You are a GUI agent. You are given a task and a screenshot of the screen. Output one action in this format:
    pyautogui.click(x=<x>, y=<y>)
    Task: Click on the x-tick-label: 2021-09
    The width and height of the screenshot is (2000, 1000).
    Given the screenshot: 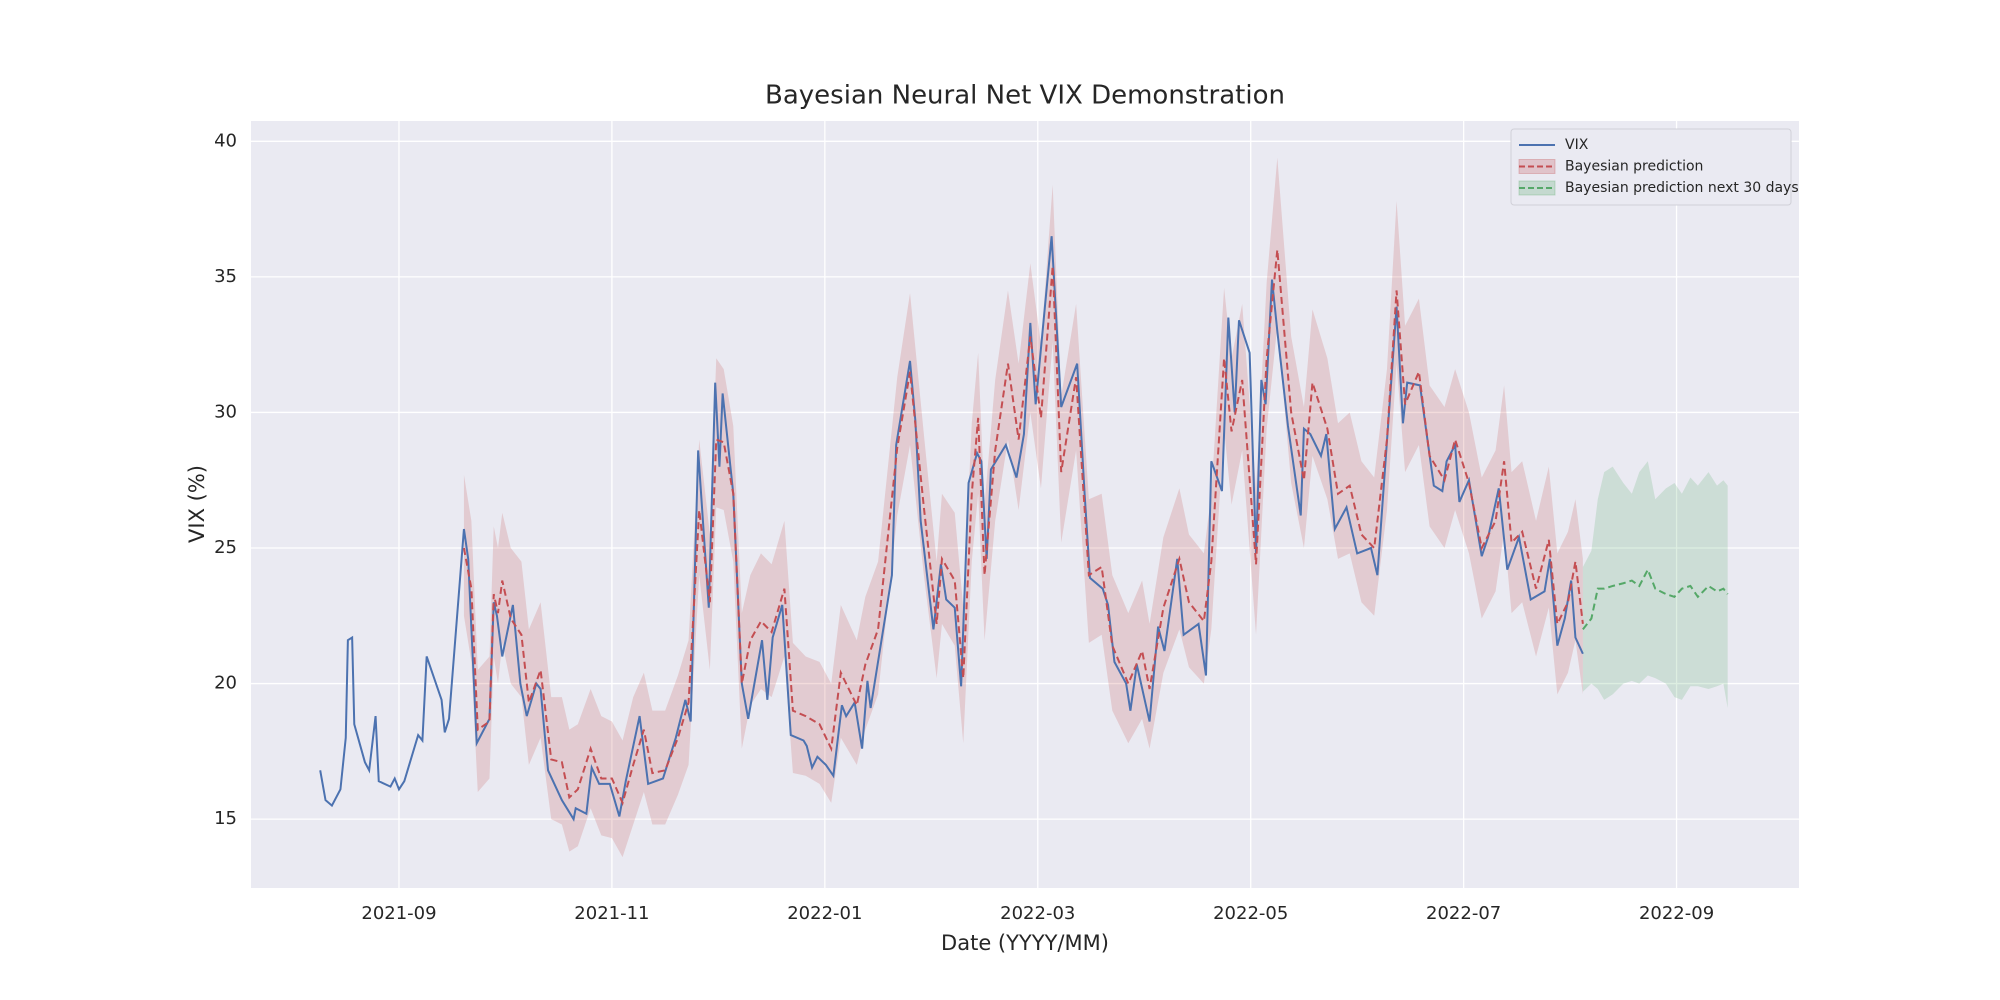 What is the action you would take?
    pyautogui.click(x=398, y=913)
    